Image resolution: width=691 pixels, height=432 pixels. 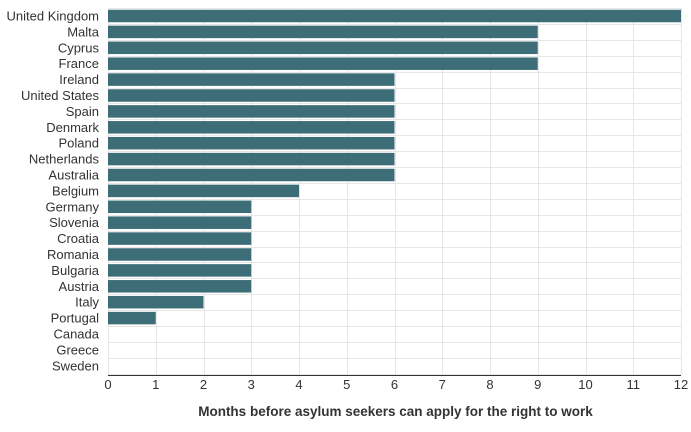 I want to click on category-label: Netherlands, so click(x=64, y=159).